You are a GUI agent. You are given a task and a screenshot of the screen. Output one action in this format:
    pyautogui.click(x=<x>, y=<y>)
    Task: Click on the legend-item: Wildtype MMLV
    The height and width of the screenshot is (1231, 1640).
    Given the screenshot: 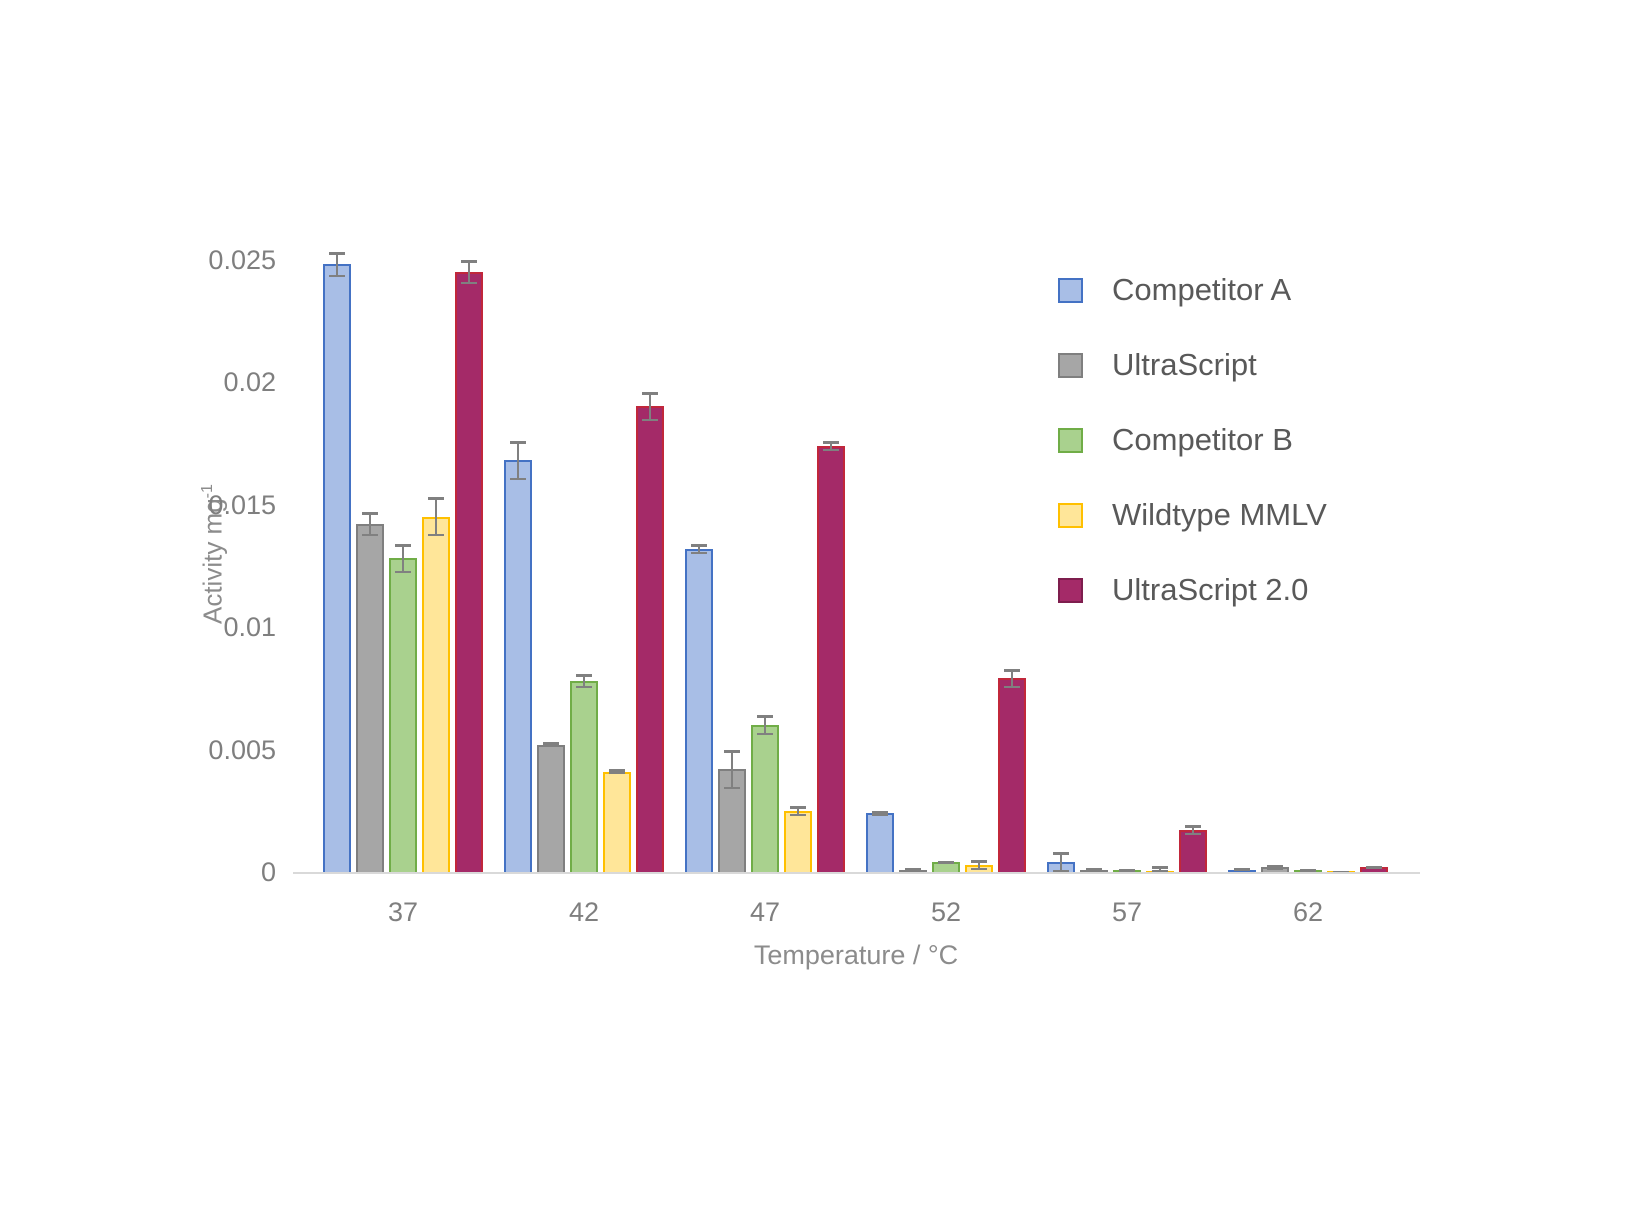 What is the action you would take?
    pyautogui.click(x=1192, y=515)
    